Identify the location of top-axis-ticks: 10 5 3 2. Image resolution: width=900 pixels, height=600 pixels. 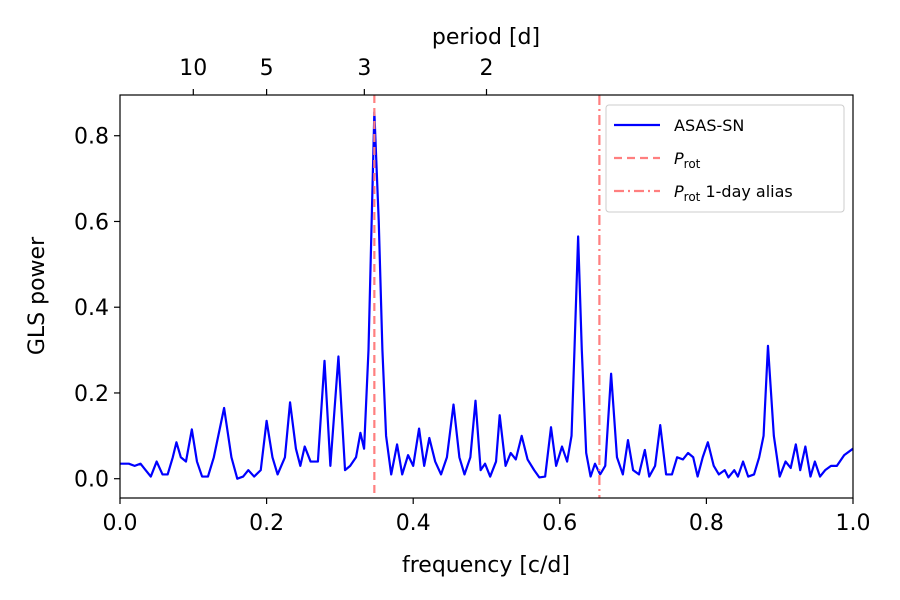
(336, 75).